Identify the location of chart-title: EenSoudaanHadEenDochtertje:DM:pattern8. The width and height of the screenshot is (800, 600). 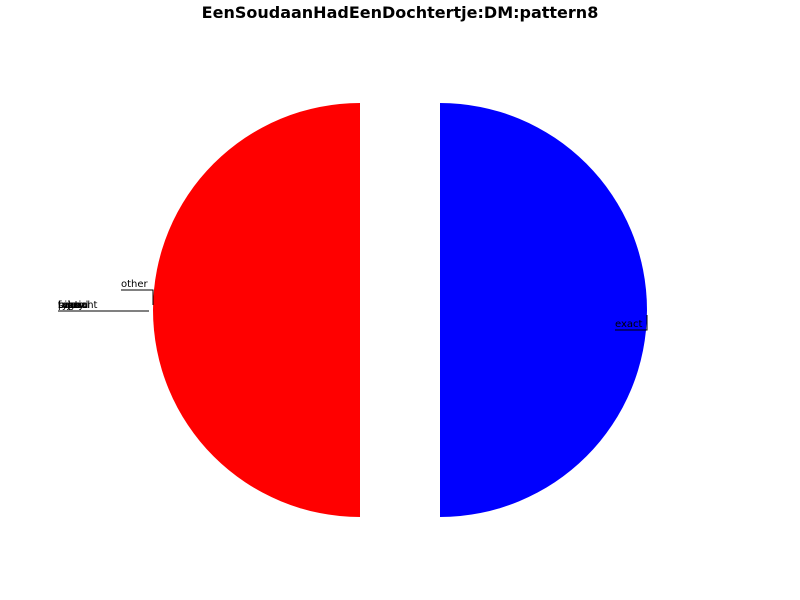
(400, 12).